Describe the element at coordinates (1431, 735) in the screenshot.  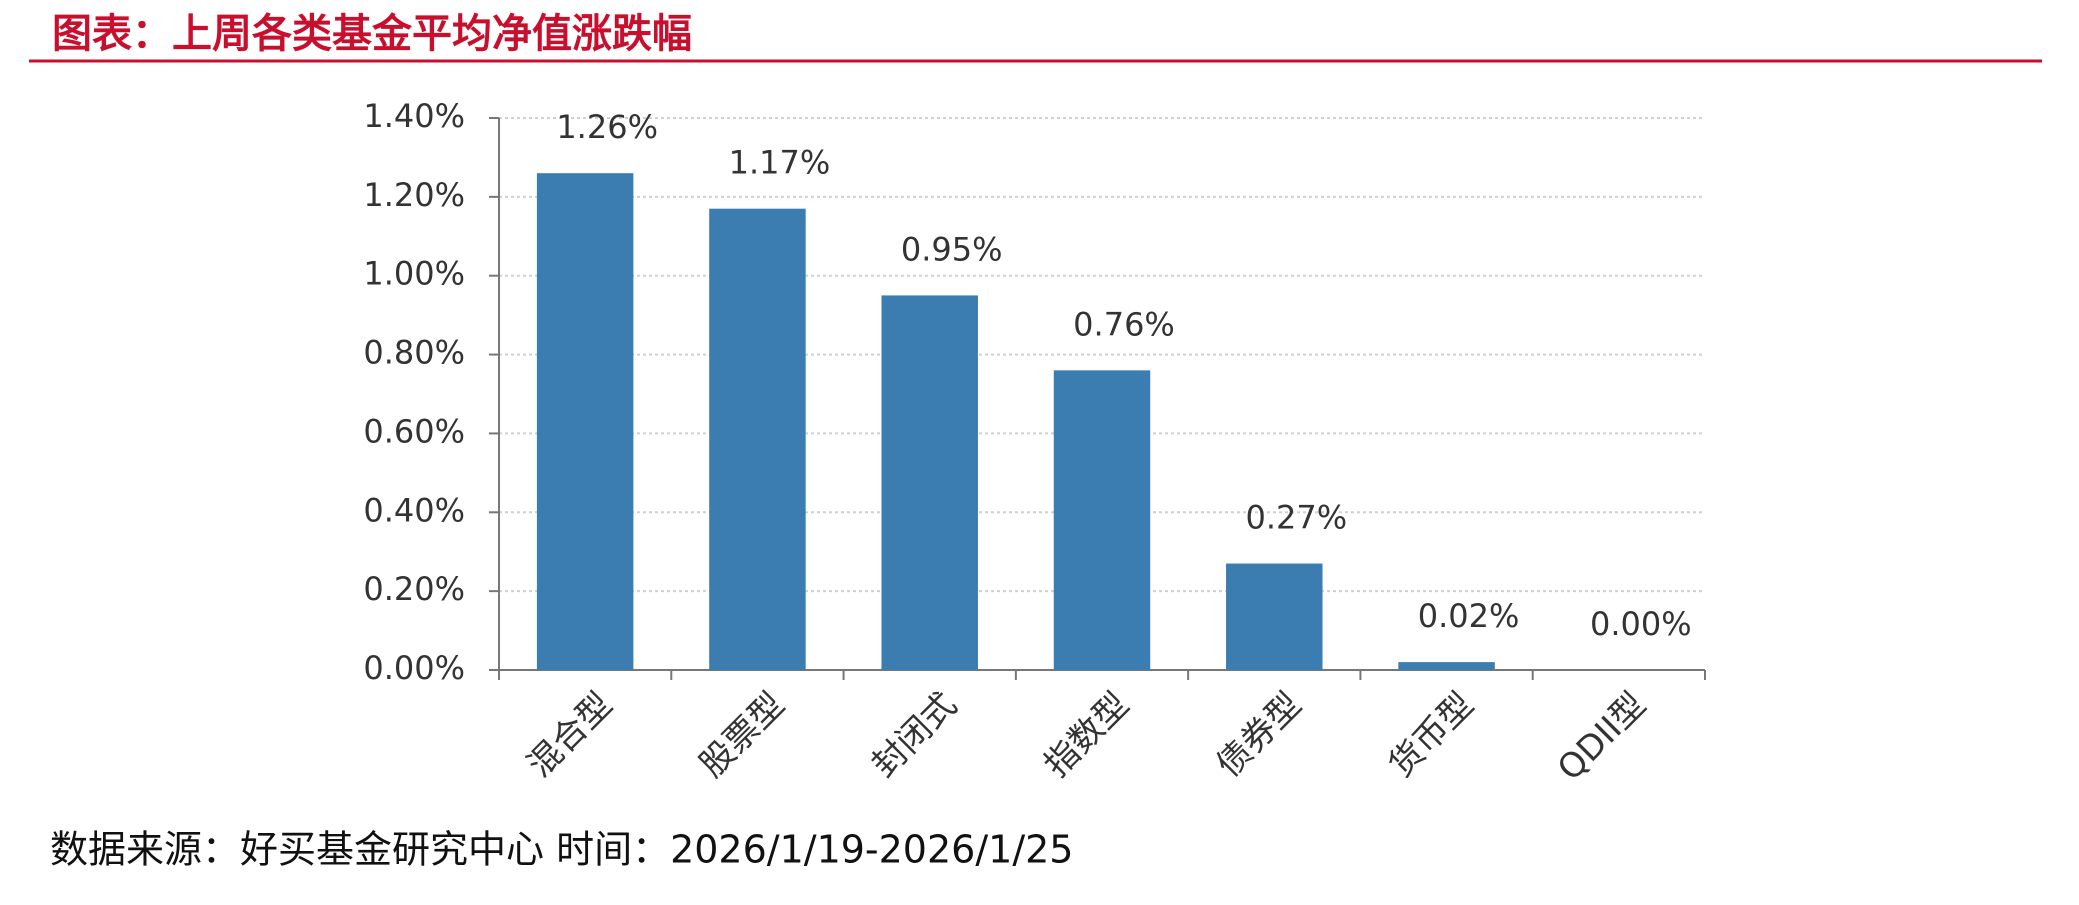
I see `x-tick-label: 货币型` at that location.